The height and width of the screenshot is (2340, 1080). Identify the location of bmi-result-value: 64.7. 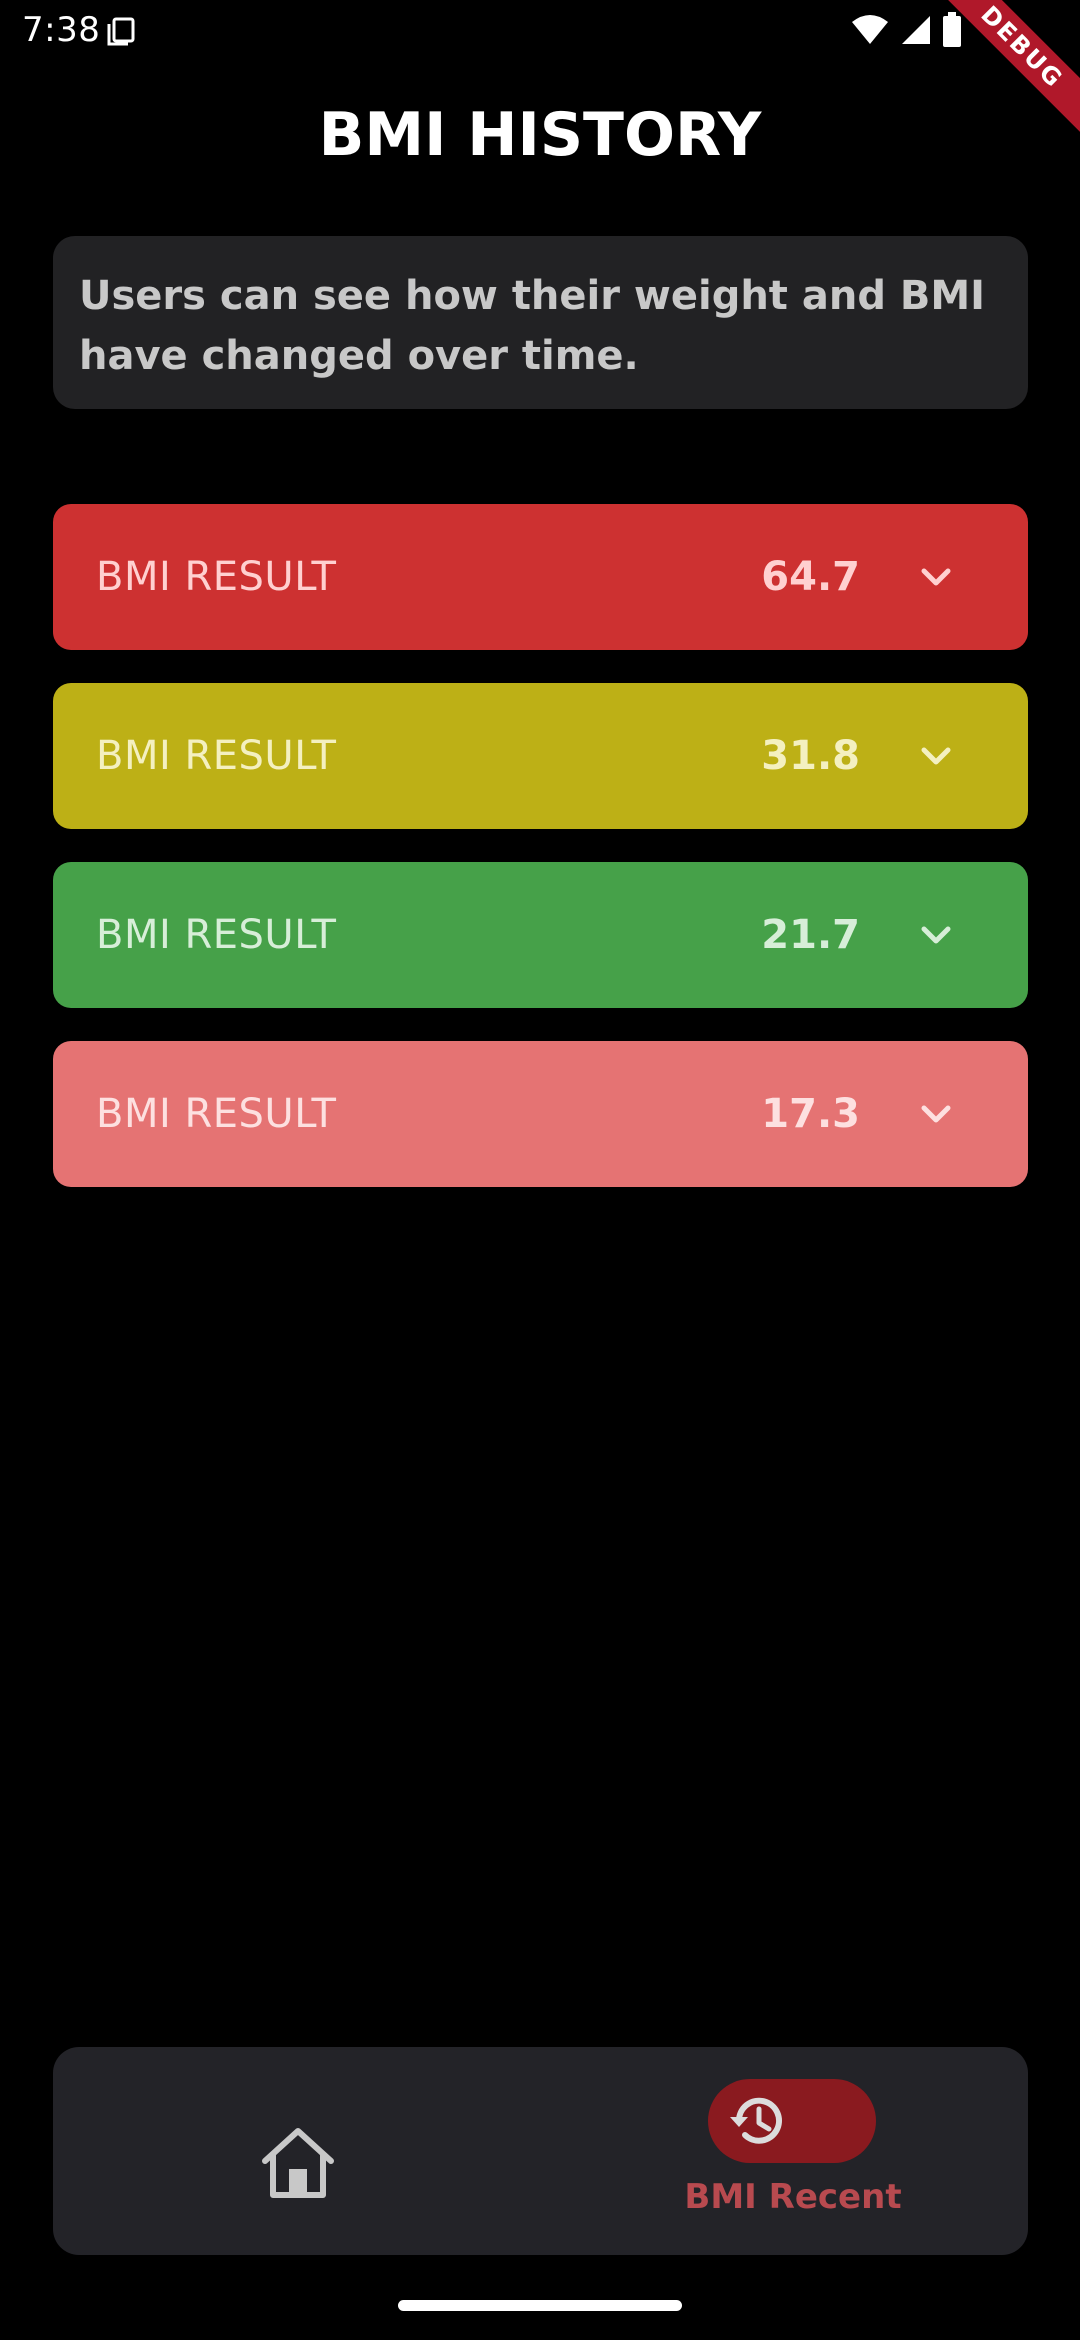
(810, 577).